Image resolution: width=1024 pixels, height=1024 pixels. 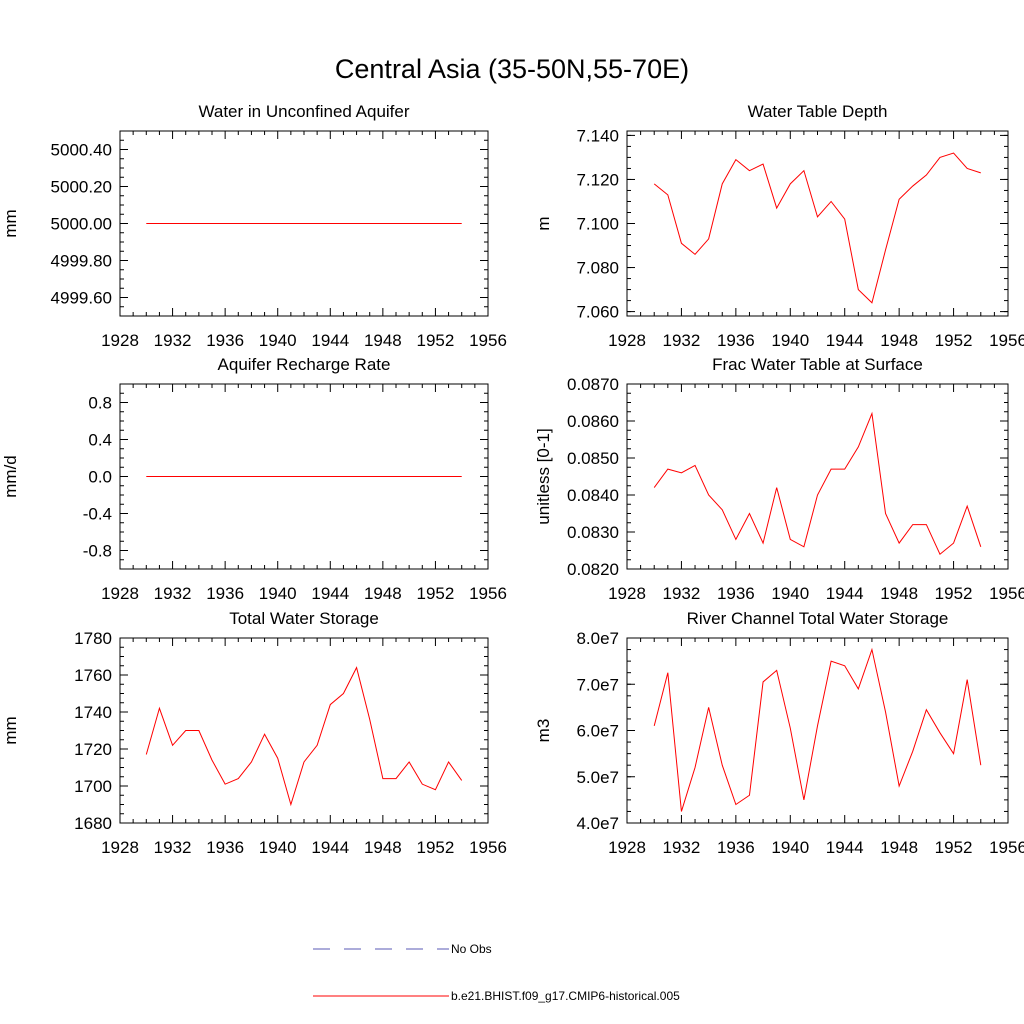 I want to click on y-tick-label: -0.8, so click(x=97, y=551).